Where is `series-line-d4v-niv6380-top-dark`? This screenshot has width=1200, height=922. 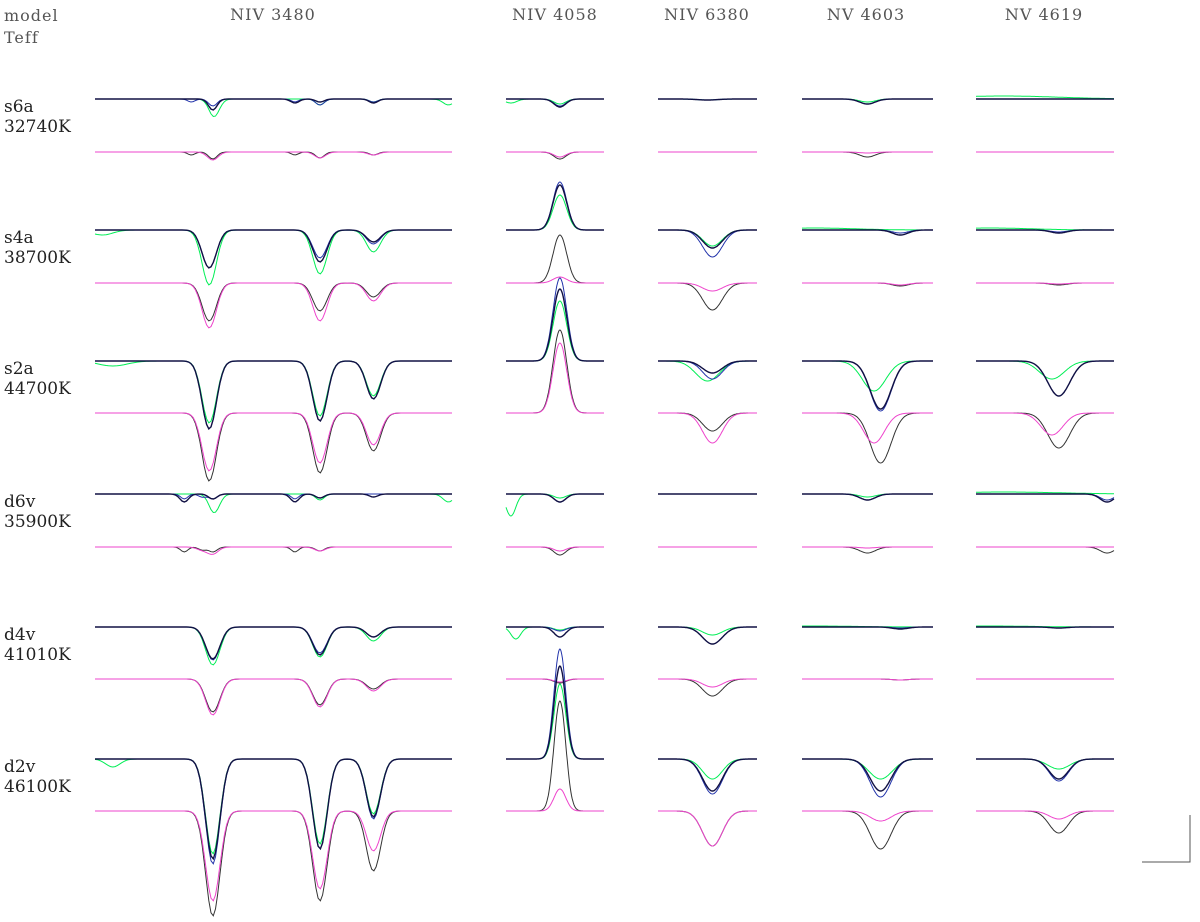 series-line-d4v-niv6380-top-dark is located at coordinates (707, 635).